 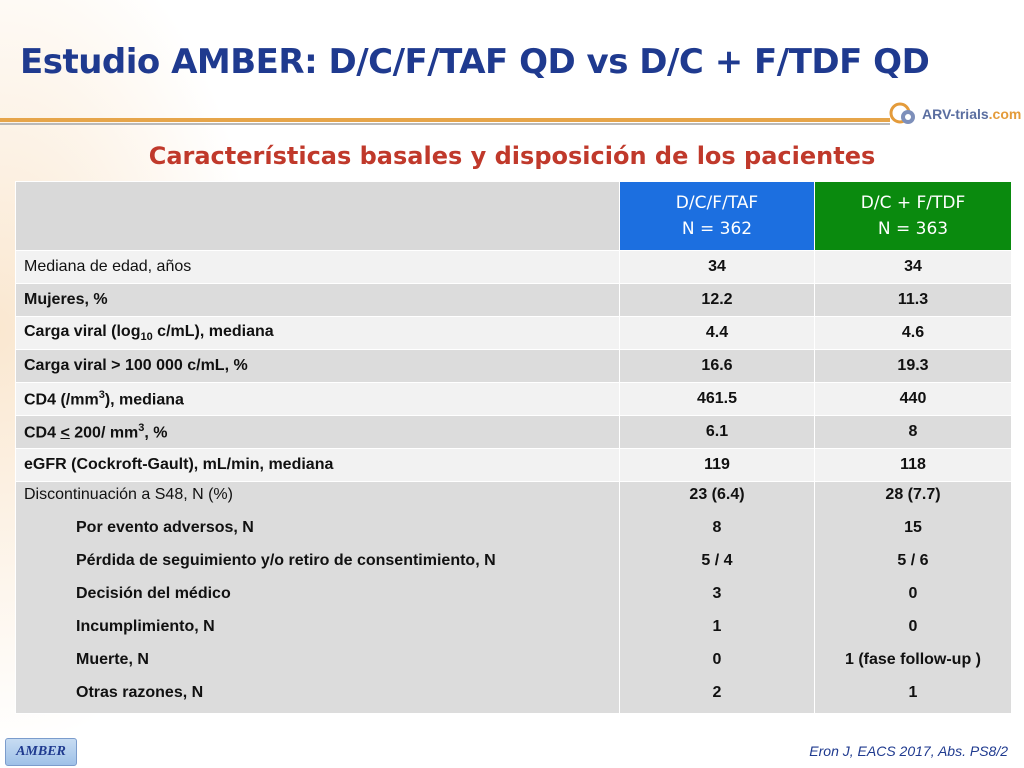 I want to click on row-value-taf: 119, so click(x=717, y=465).